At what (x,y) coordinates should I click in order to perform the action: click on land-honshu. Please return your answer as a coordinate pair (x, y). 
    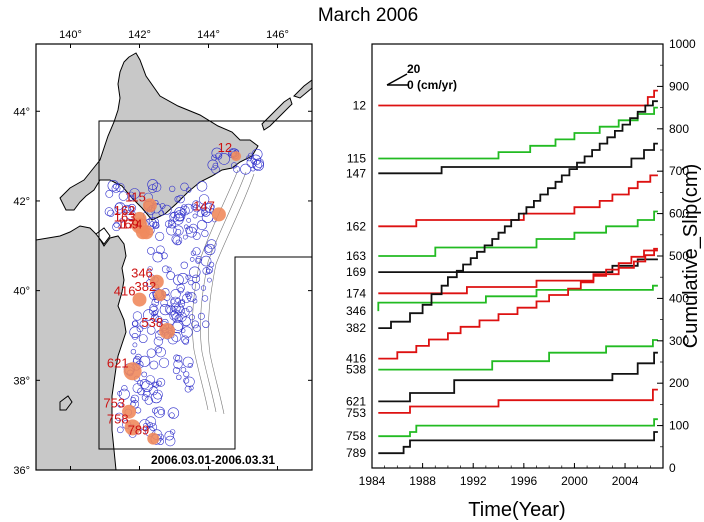
    Looking at the image, I should click on (81, 347).